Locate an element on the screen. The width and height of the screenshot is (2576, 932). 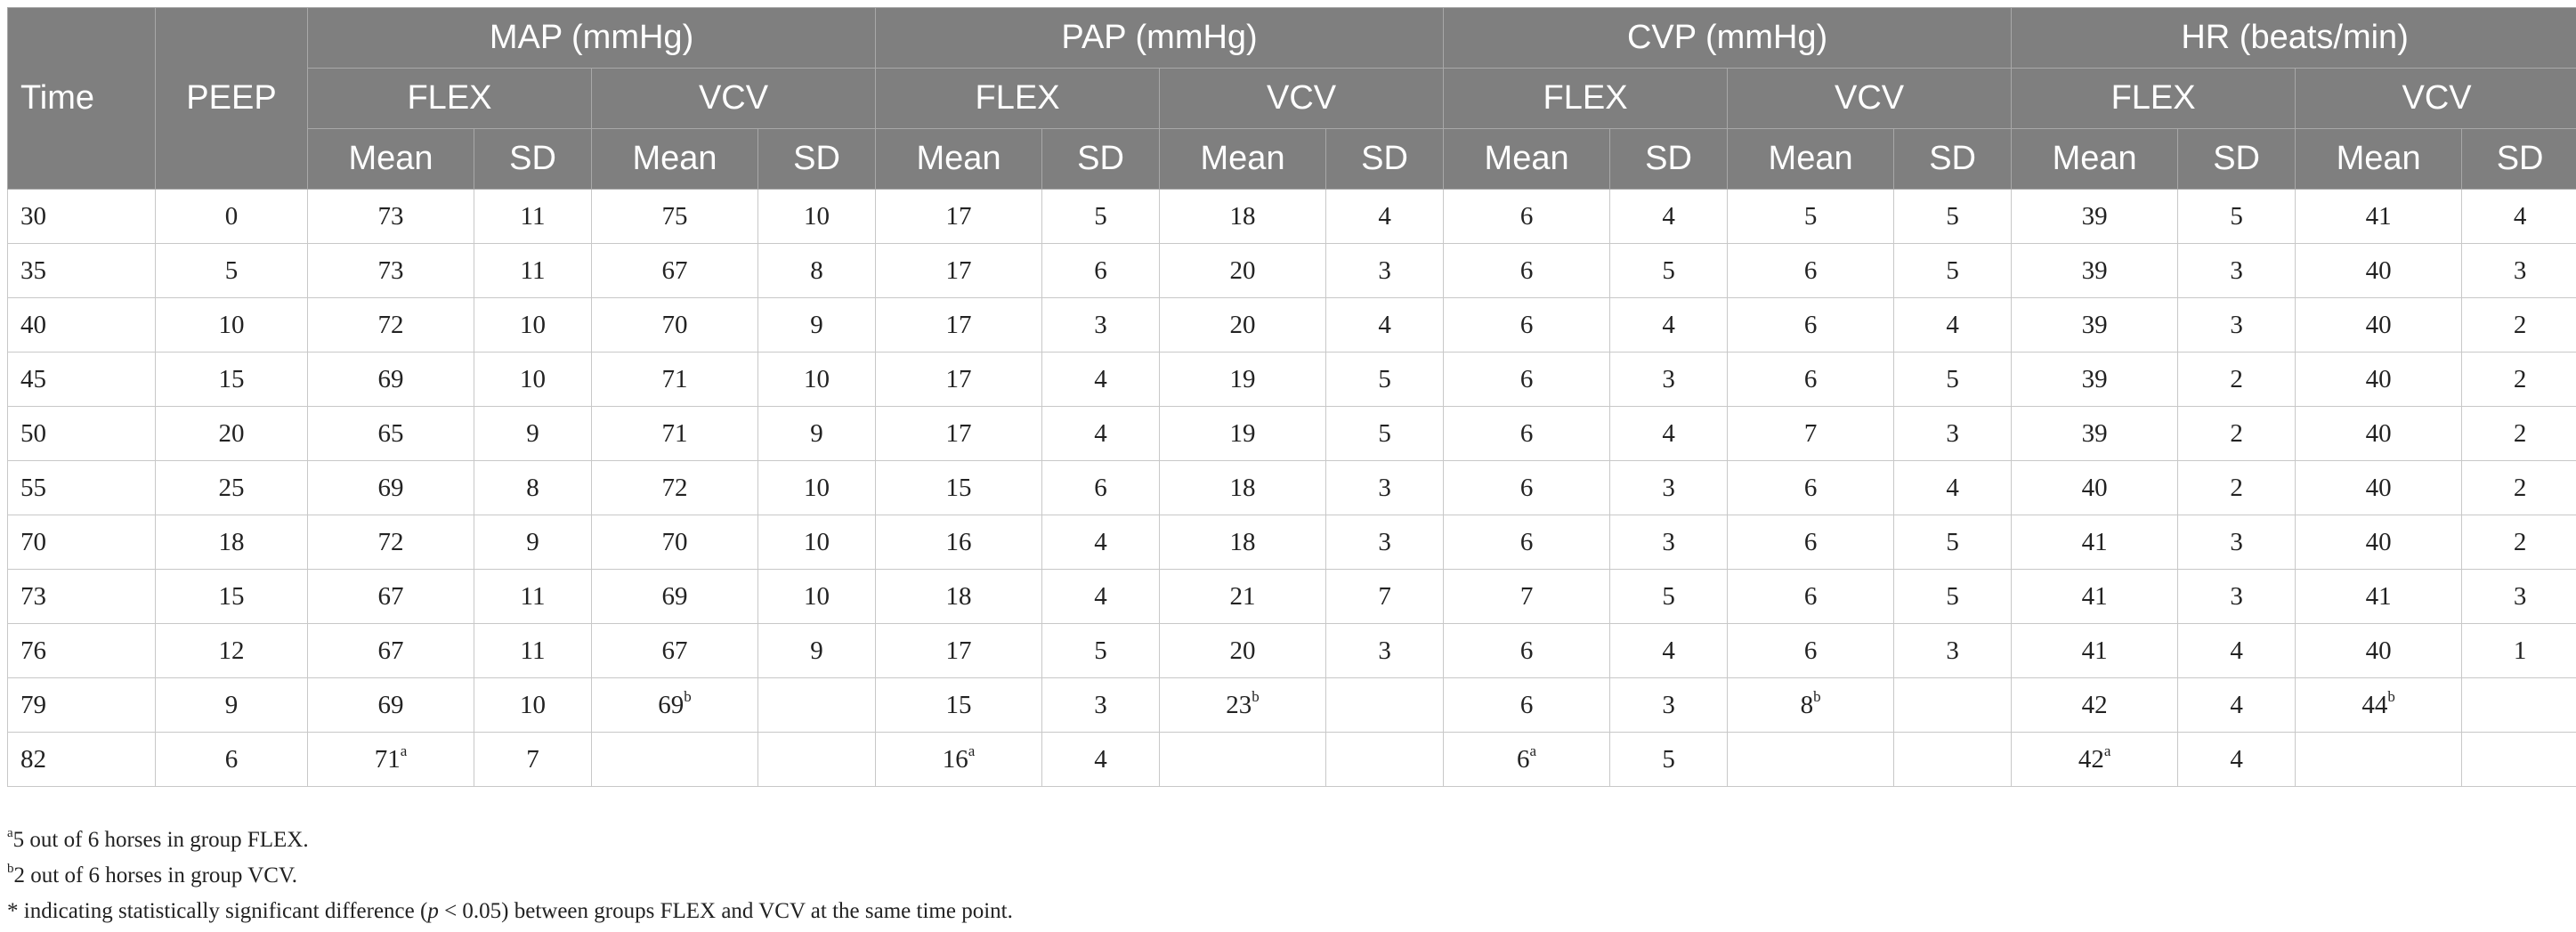
cell-time: 70 is located at coordinates (81, 542).